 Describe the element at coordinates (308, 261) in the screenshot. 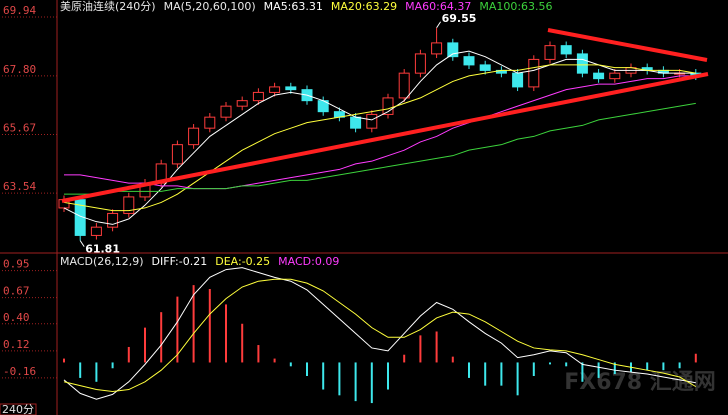

I see `header-text: MACD:0.09` at that location.